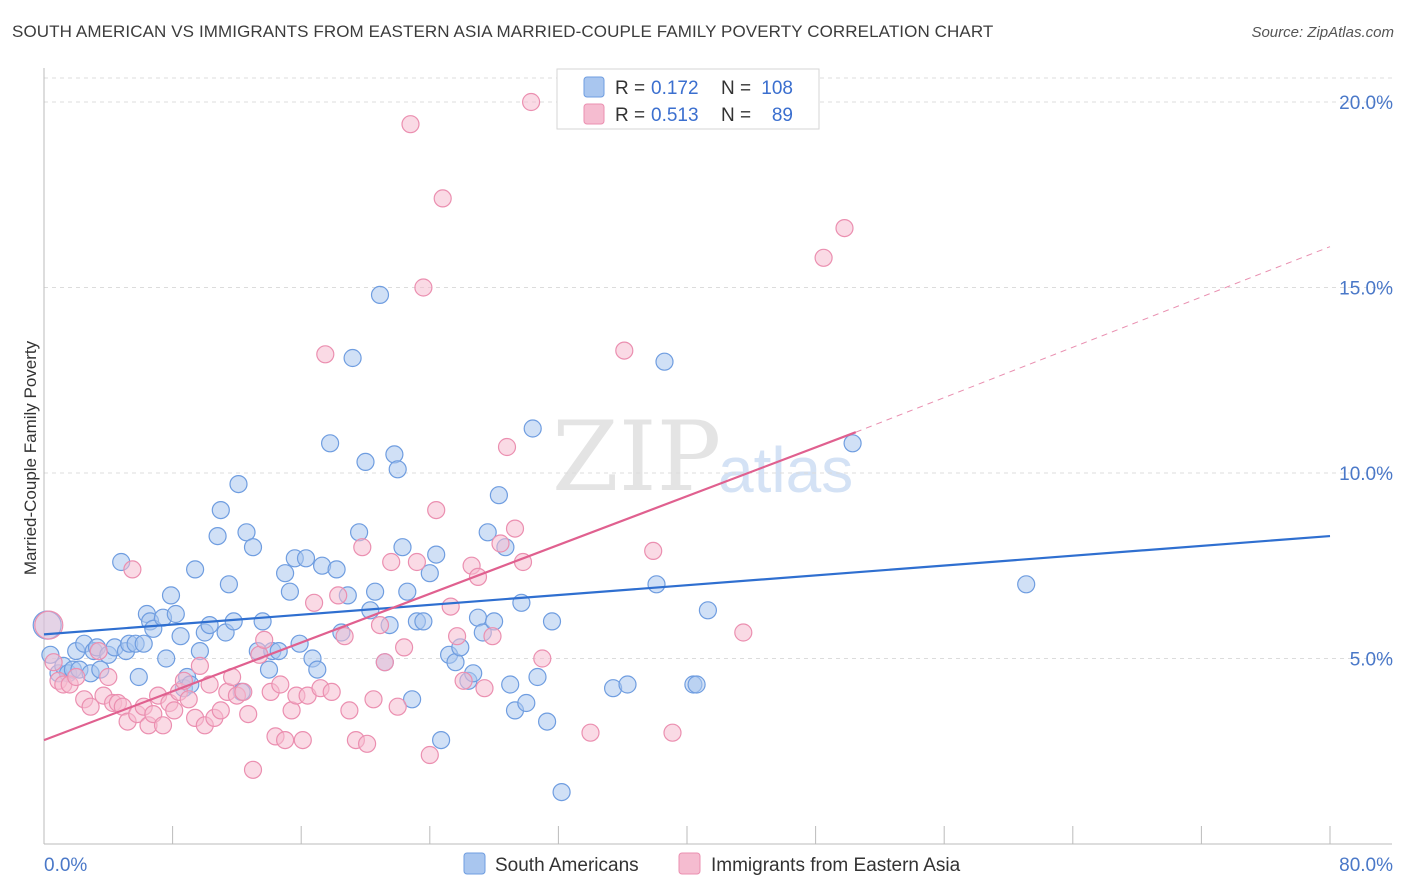 The image size is (1406, 892). What do you see at coordinates (594, 87) in the screenshot?
I see `legend-swatch-blue` at bounding box center [594, 87].